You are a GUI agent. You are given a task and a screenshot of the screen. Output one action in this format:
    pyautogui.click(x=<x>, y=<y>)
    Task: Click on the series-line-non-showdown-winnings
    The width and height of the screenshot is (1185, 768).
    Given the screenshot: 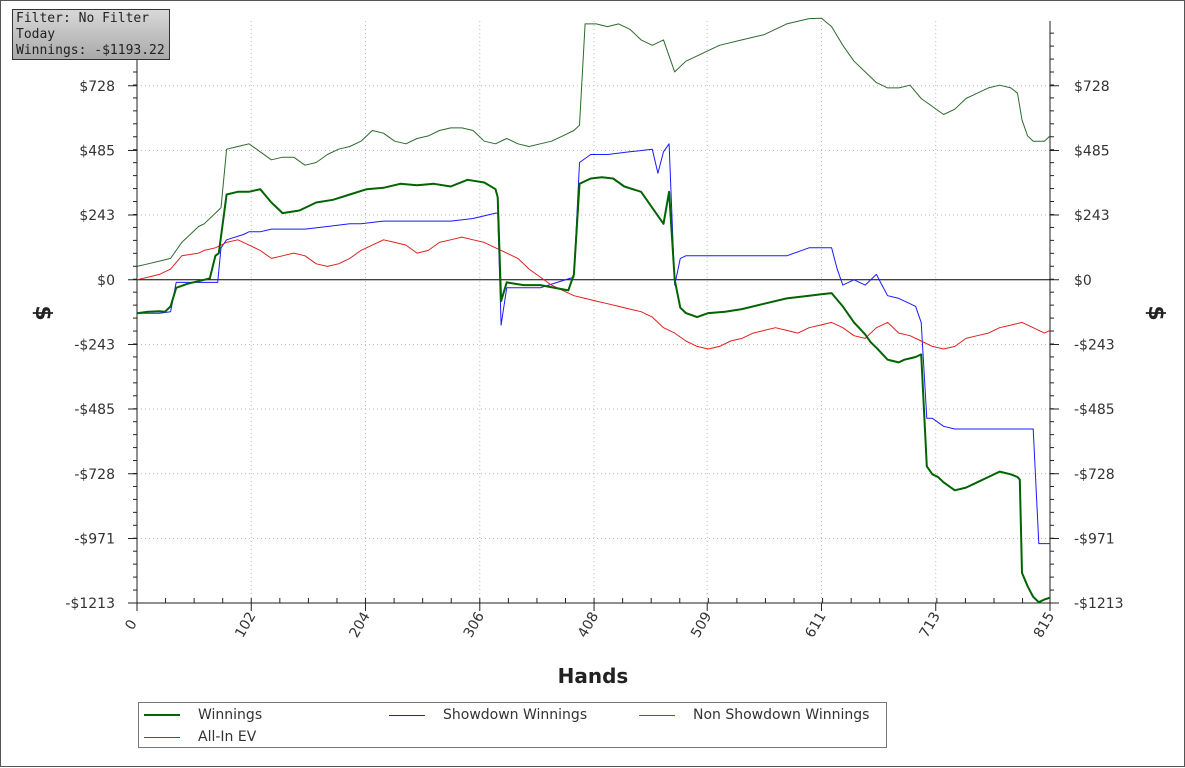 What is the action you would take?
    pyautogui.click(x=593, y=293)
    